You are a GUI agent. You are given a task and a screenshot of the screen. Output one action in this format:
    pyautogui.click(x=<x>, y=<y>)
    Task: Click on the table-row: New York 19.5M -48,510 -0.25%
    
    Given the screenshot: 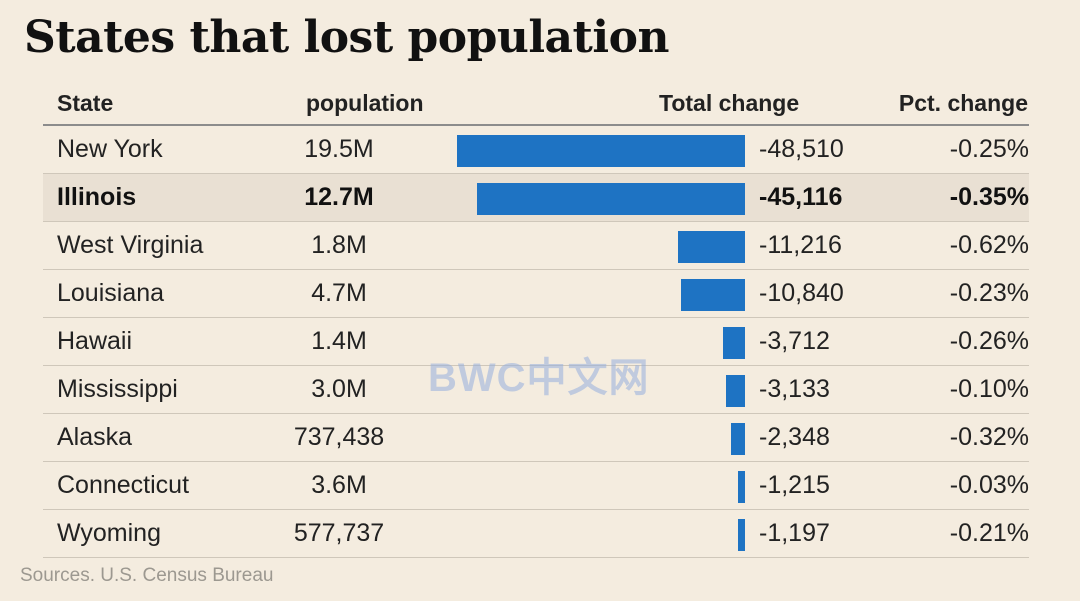 What is the action you would take?
    pyautogui.click(x=536, y=150)
    